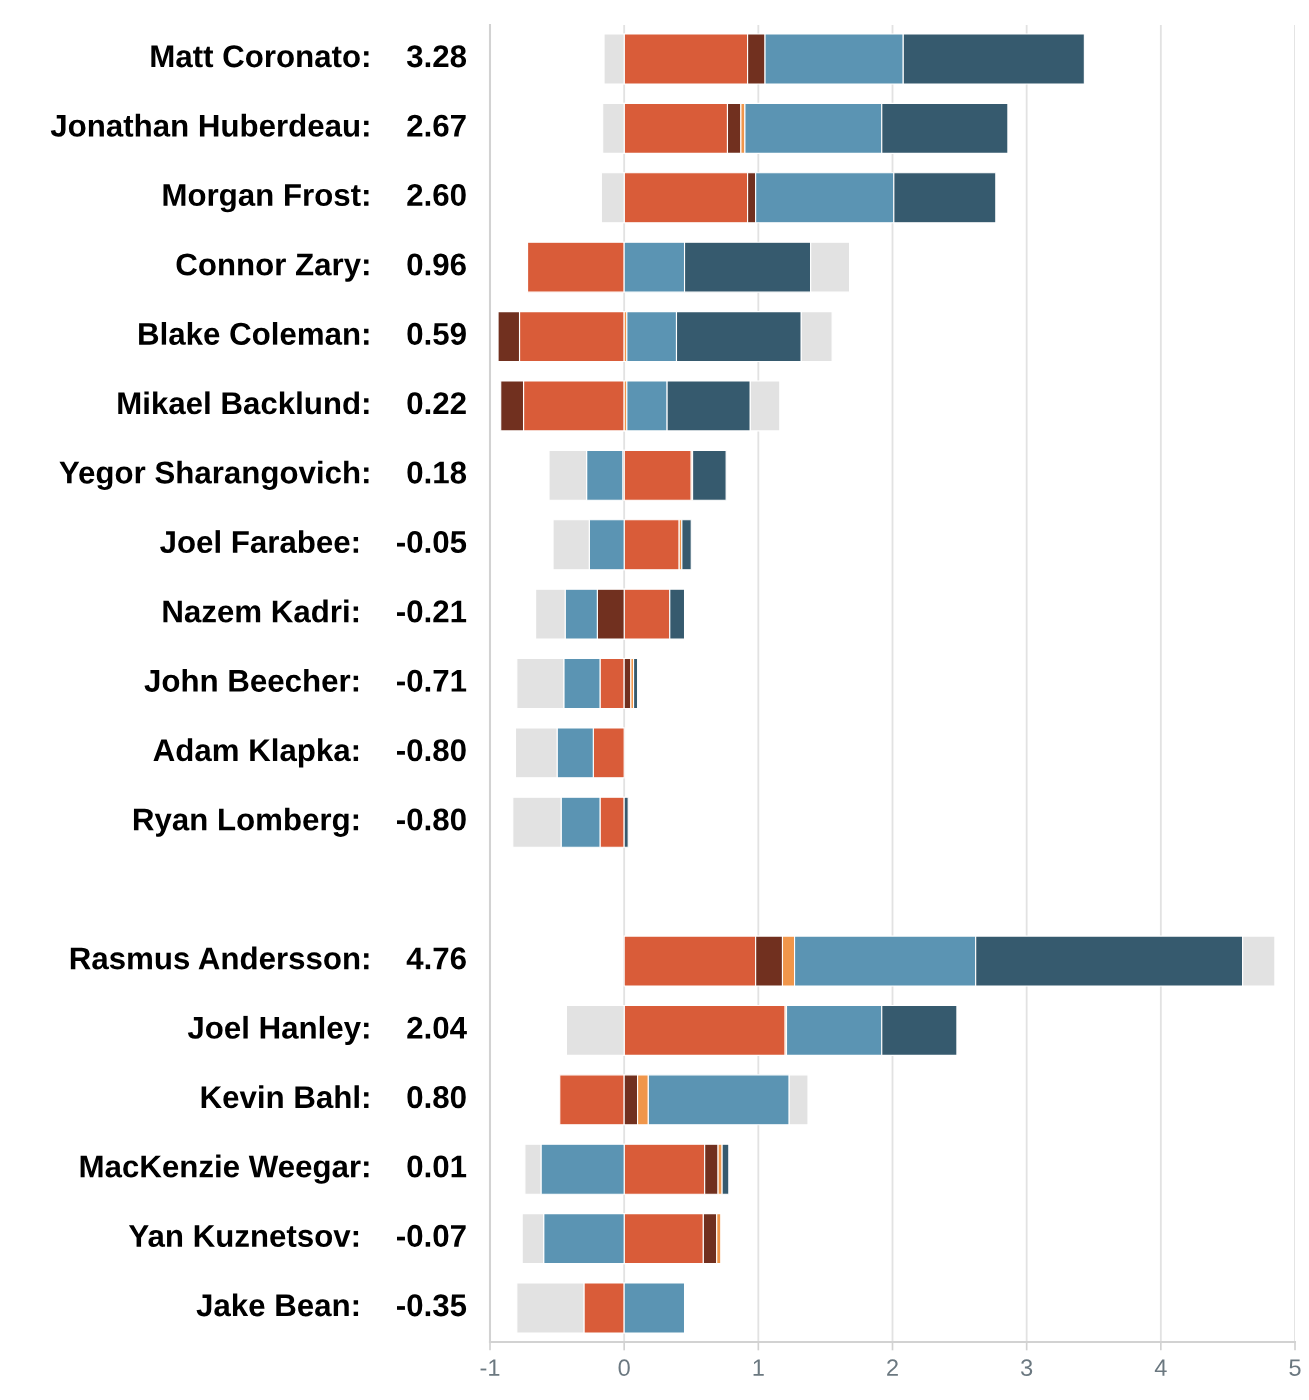  What do you see at coordinates (327, 1030) in the screenshot?
I see `y-tick-label: Joel Hanley: 2.04` at bounding box center [327, 1030].